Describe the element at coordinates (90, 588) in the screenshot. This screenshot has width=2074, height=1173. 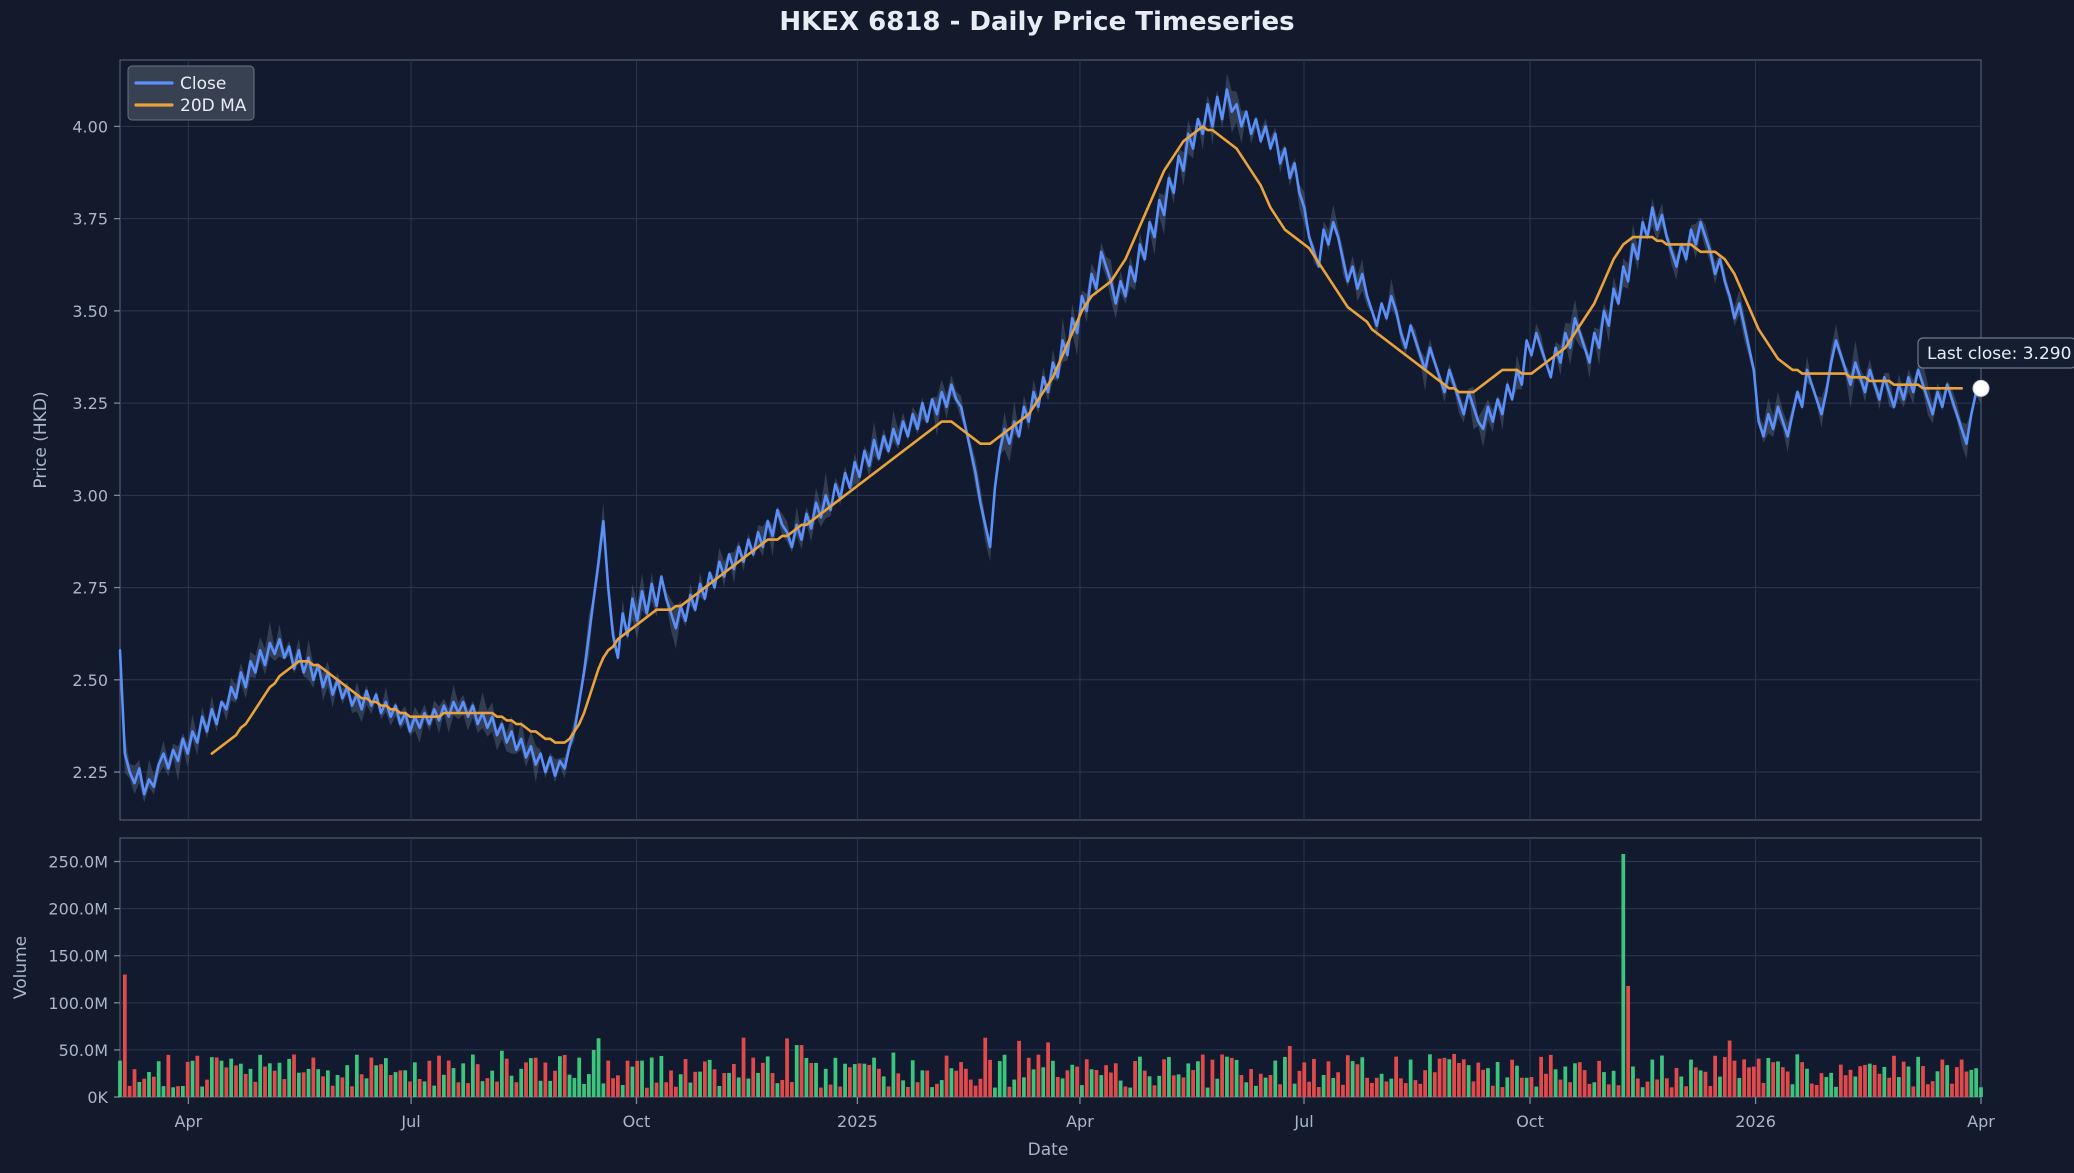
I see `price-ytick-label: 2.75` at that location.